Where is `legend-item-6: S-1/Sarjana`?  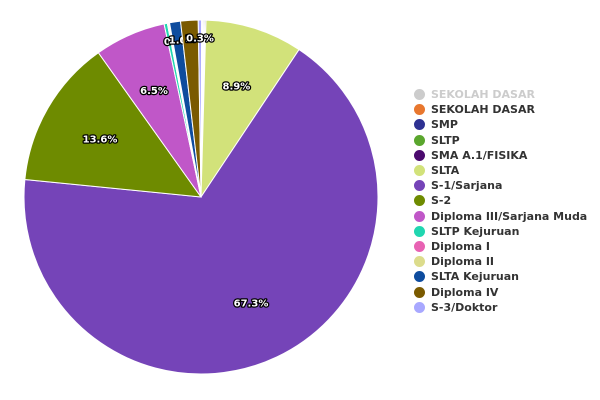 legend-item-6: S-1/Sarjana is located at coordinates (500, 185).